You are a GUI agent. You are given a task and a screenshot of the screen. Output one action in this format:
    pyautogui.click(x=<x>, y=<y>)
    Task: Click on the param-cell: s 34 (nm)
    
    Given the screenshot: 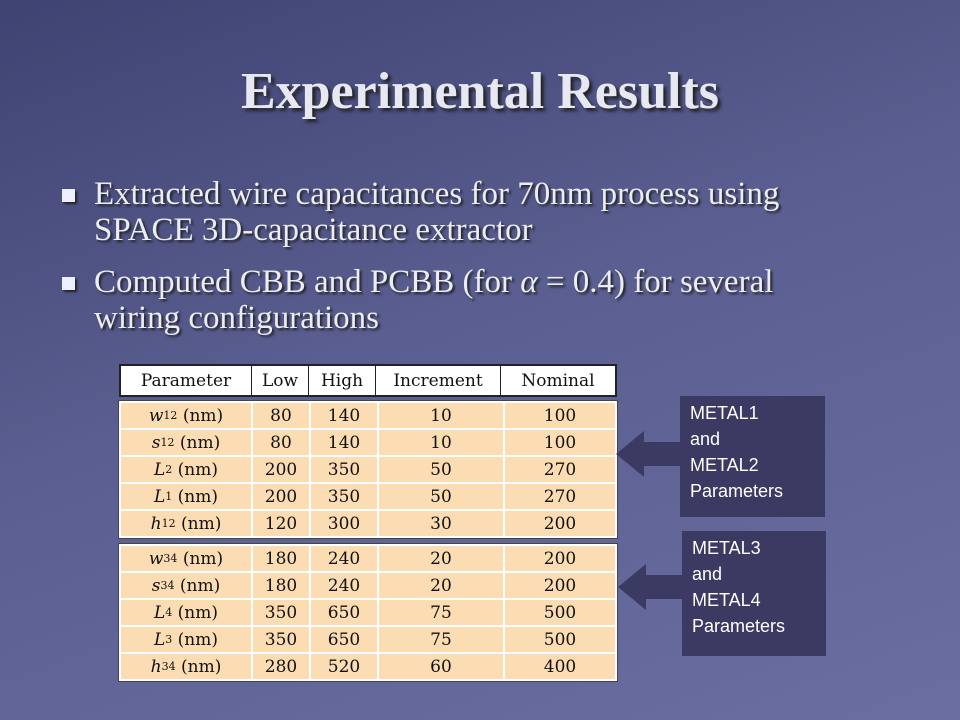 What is the action you would take?
    pyautogui.click(x=187, y=585)
    